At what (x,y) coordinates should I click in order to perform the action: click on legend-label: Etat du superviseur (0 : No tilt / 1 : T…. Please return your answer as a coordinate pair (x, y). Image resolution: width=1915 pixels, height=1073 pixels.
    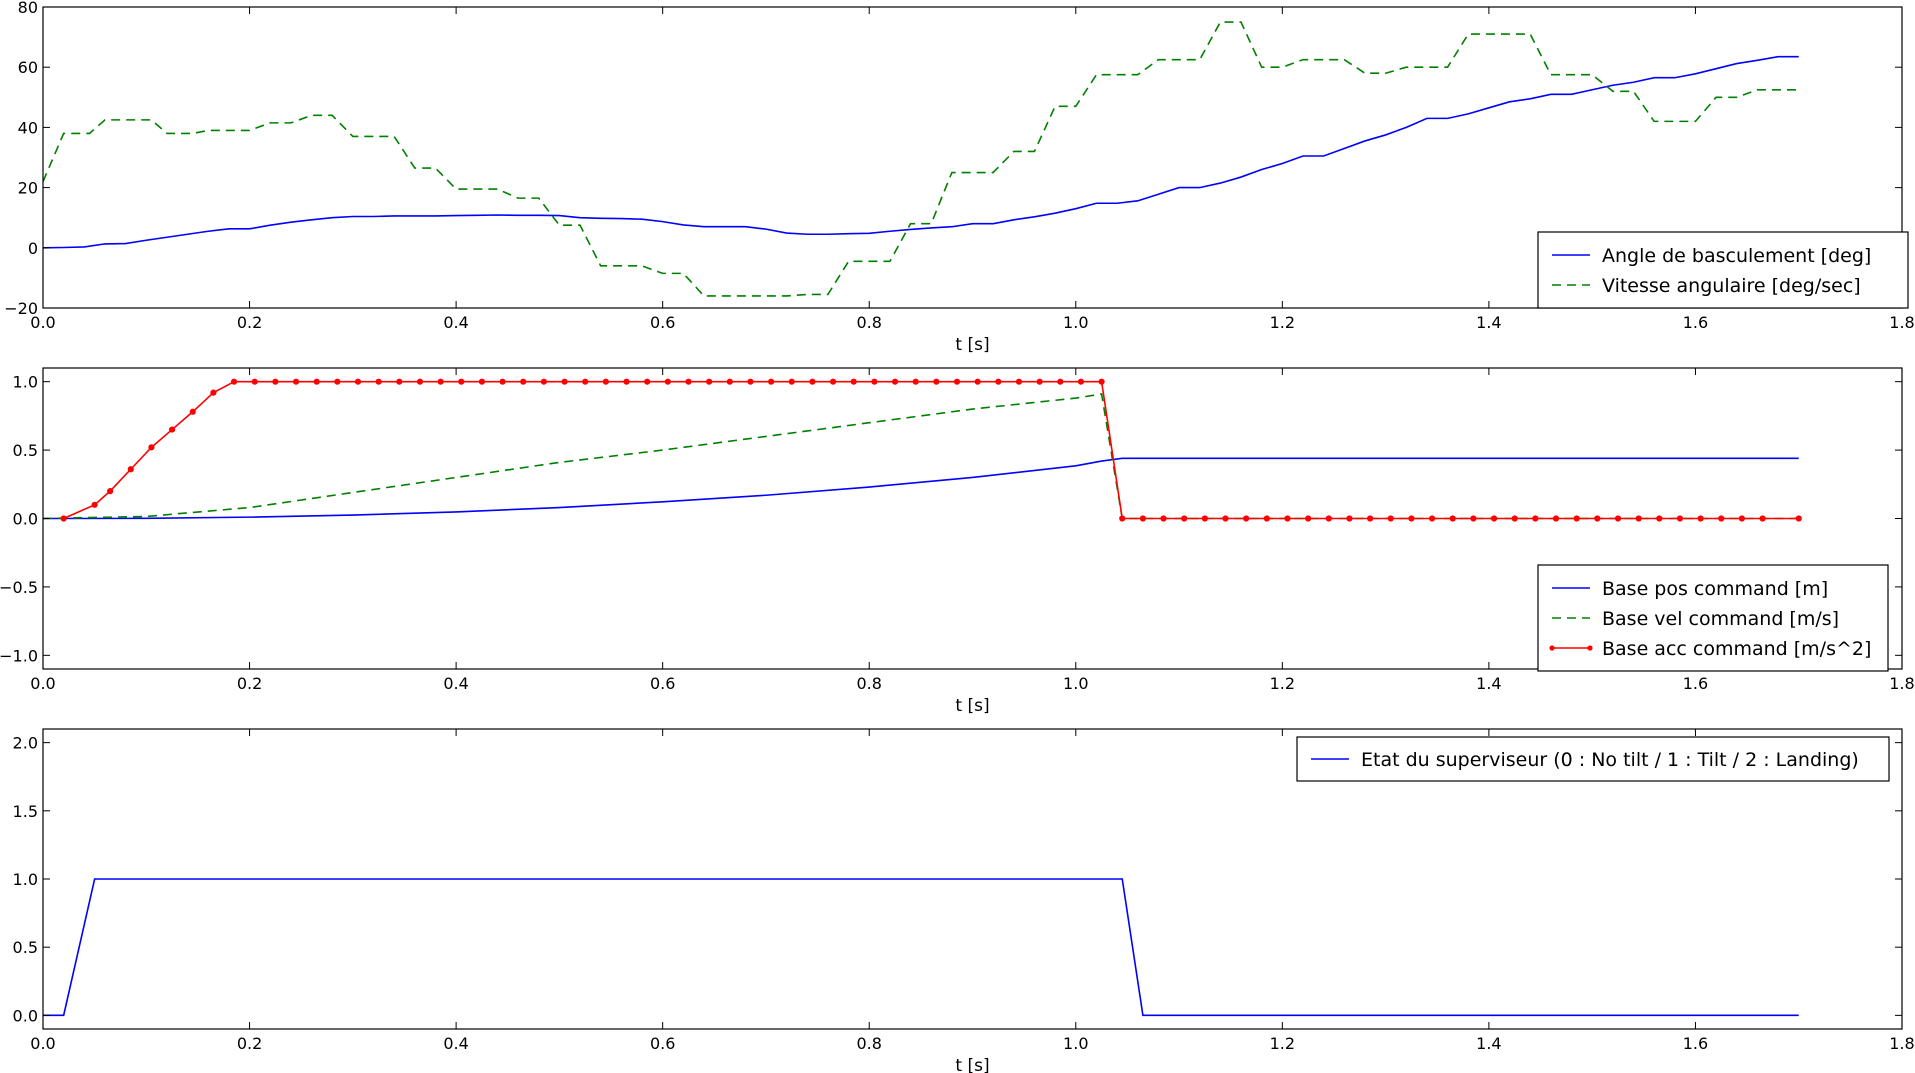
    Looking at the image, I should click on (1610, 760).